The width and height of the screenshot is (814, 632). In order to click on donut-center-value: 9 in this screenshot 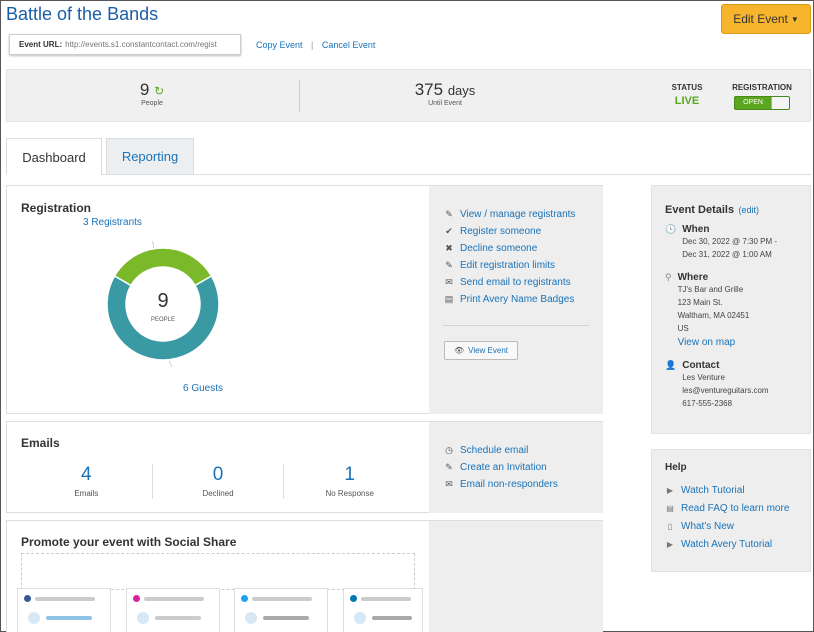, I will do `click(163, 301)`.